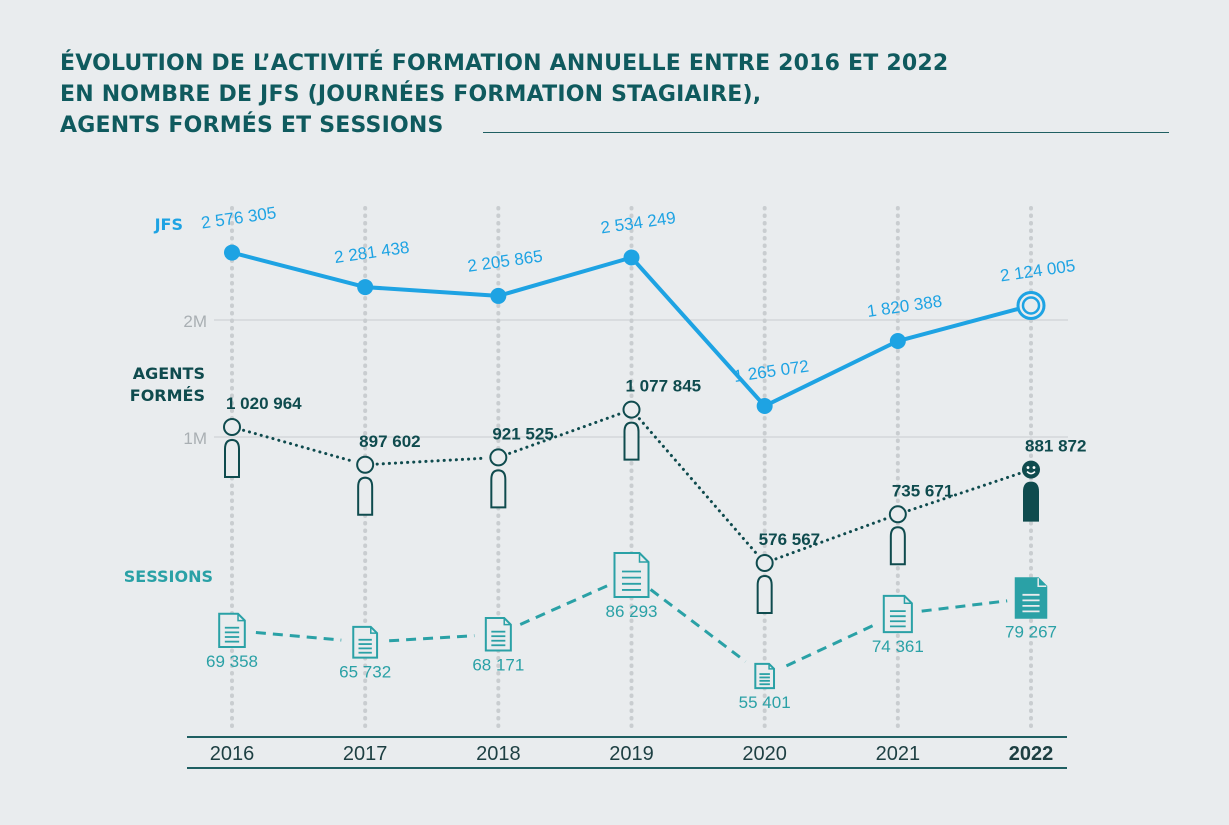 The height and width of the screenshot is (825, 1229). I want to click on agents-data-label-2017: 897 602, so click(389, 441).